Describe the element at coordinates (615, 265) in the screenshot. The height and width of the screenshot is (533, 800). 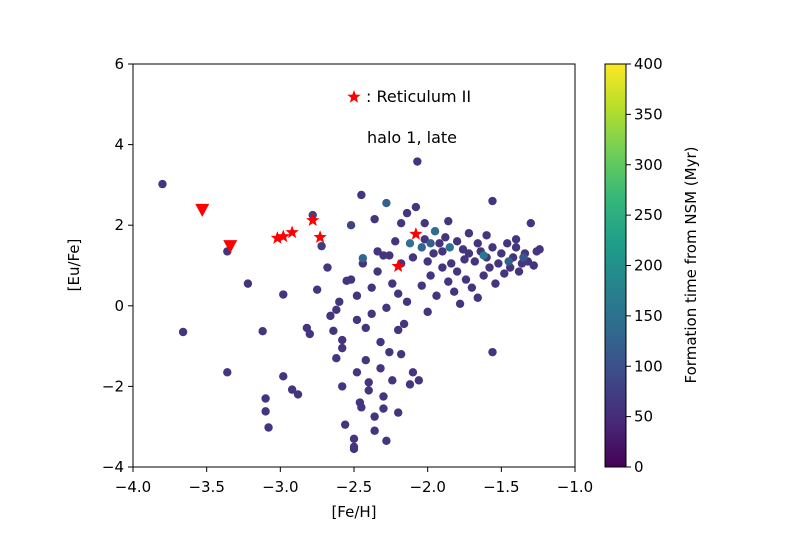
I see `colorbar` at that location.